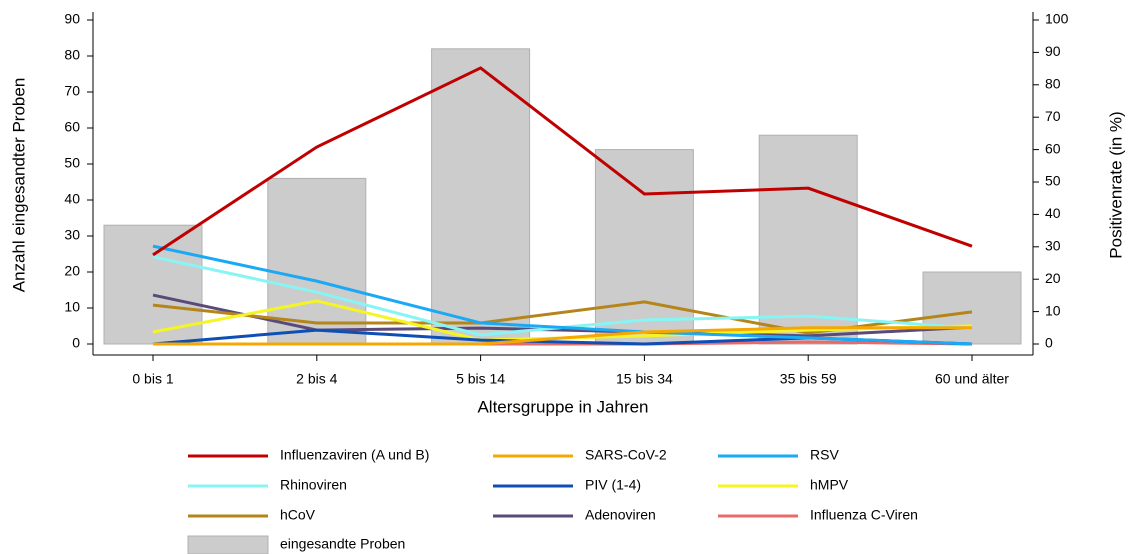 This screenshot has height=554, width=1130. What do you see at coordinates (626, 455) in the screenshot?
I see `legend-label: SARS-CoV-2` at bounding box center [626, 455].